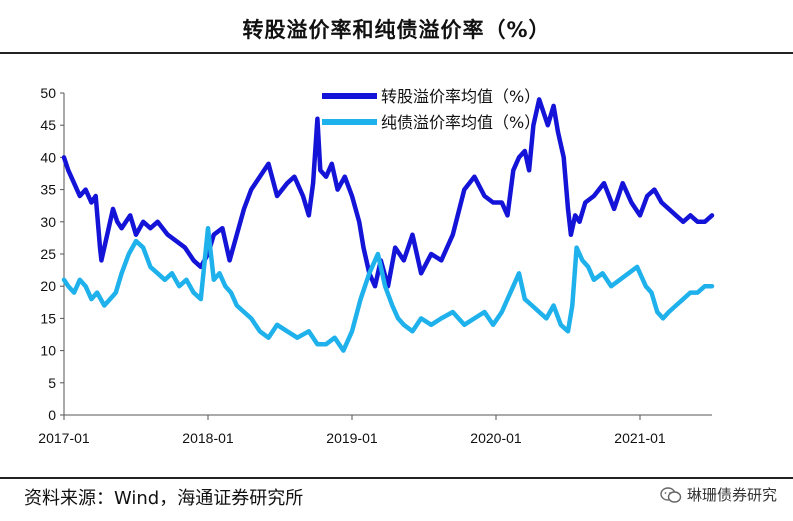  Describe the element at coordinates (48, 157) in the screenshot. I see `y-tick-label: 40` at that location.